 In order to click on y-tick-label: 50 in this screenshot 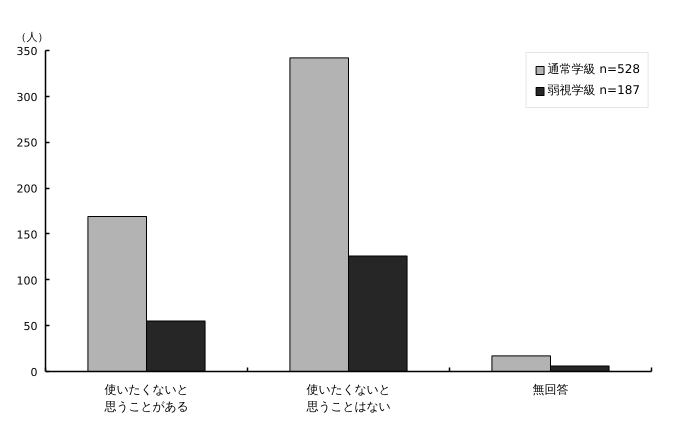, I will do `click(31, 327)`.